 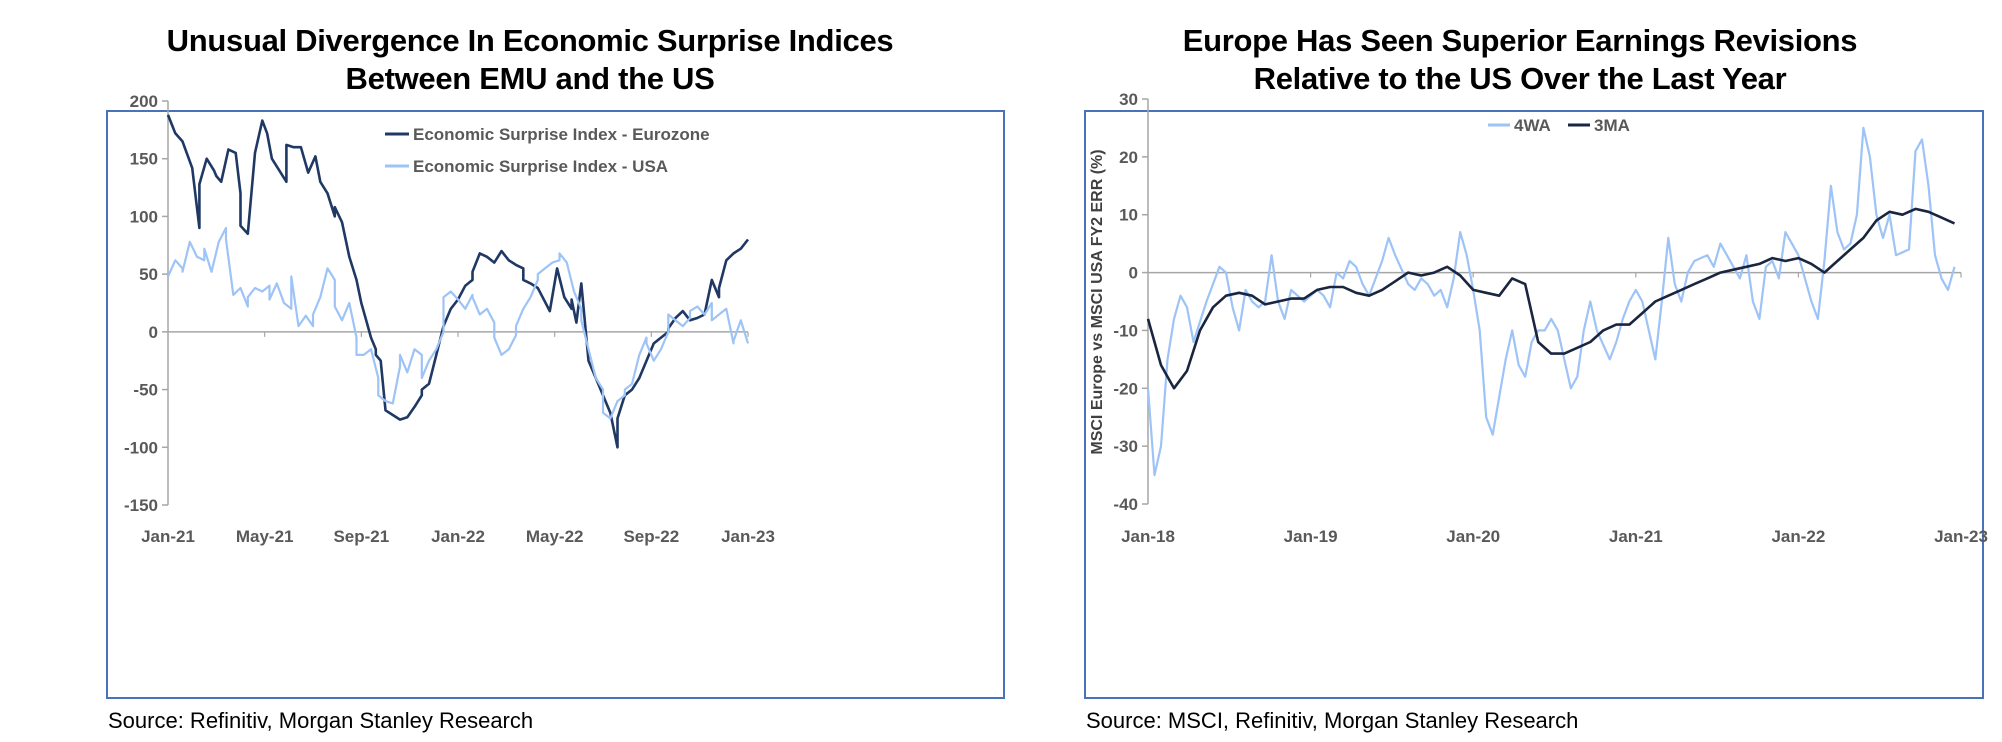 I want to click on series-line-3ma, so click(x=1551, y=298).